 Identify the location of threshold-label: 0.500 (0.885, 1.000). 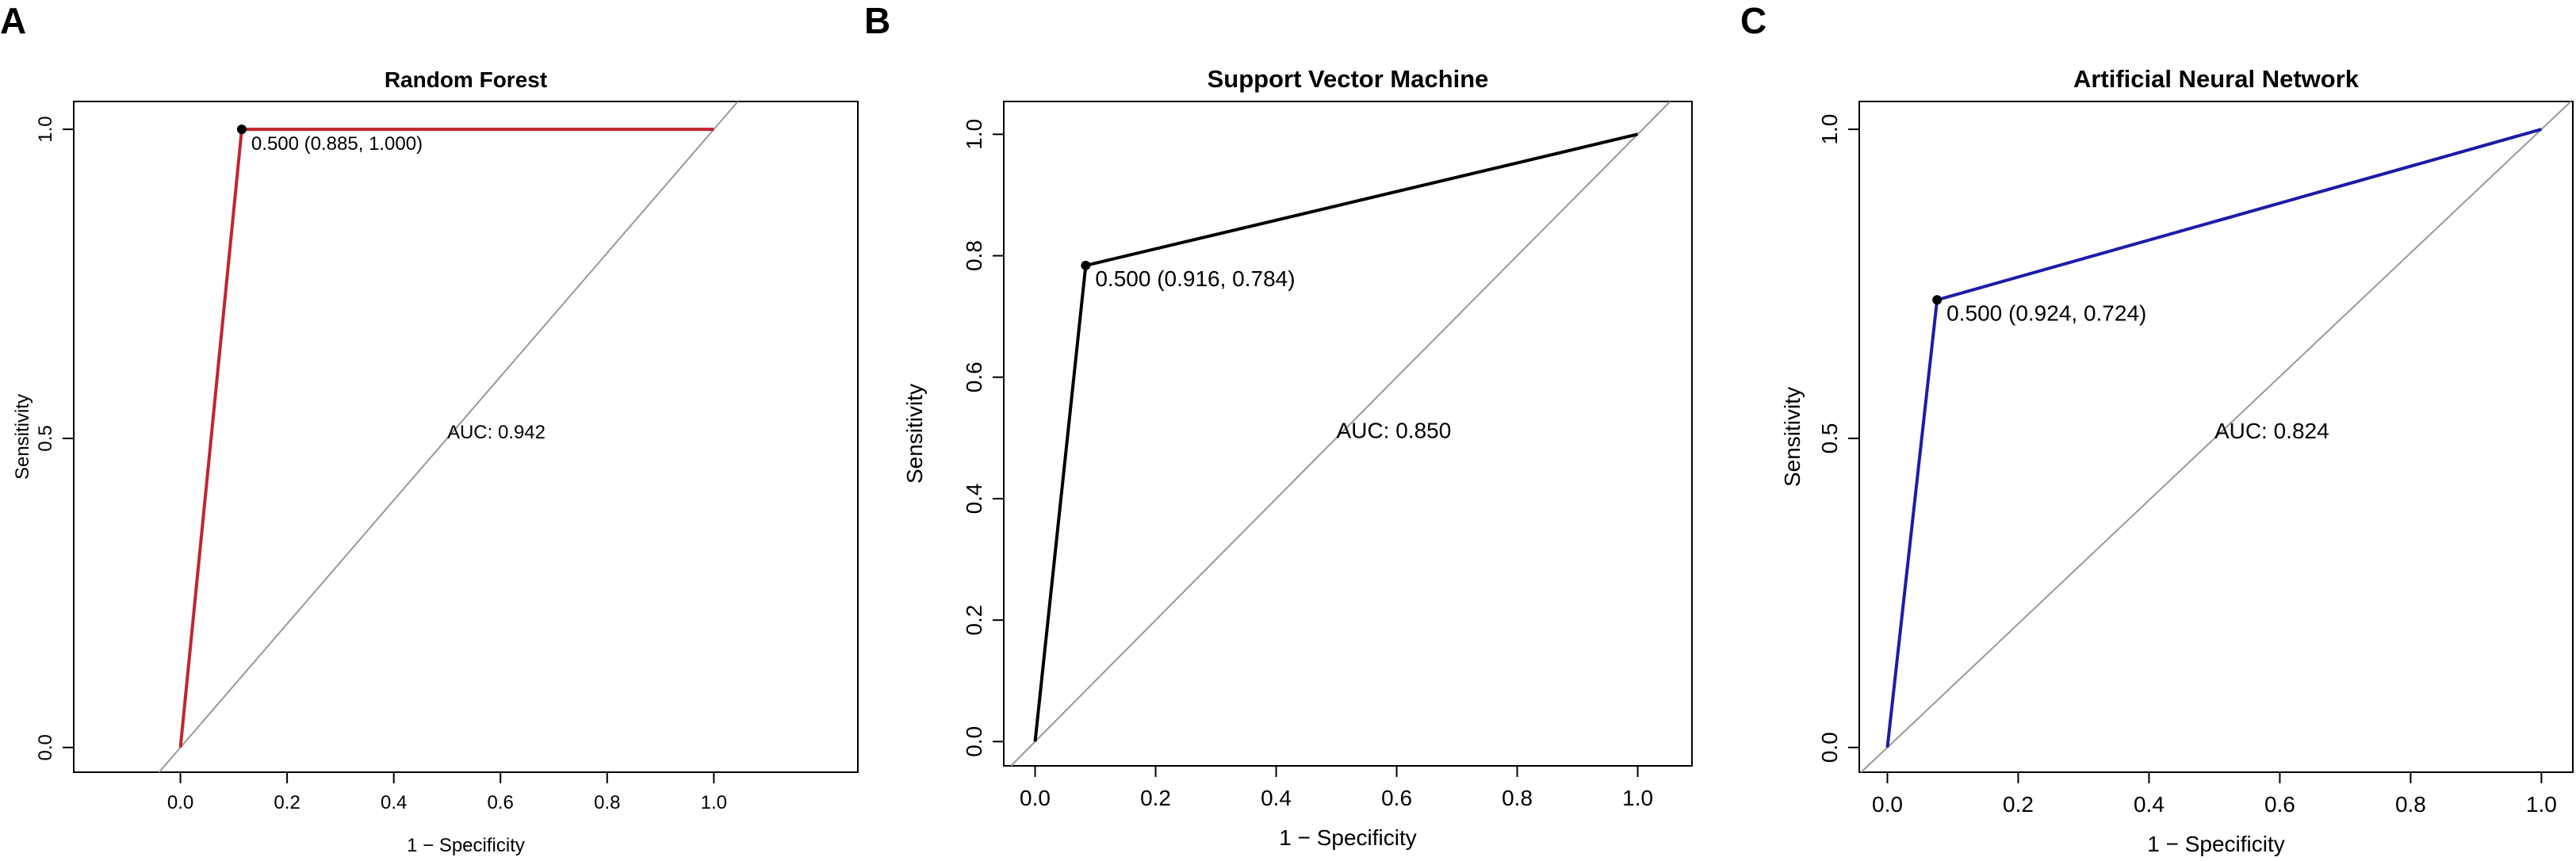
(337, 144).